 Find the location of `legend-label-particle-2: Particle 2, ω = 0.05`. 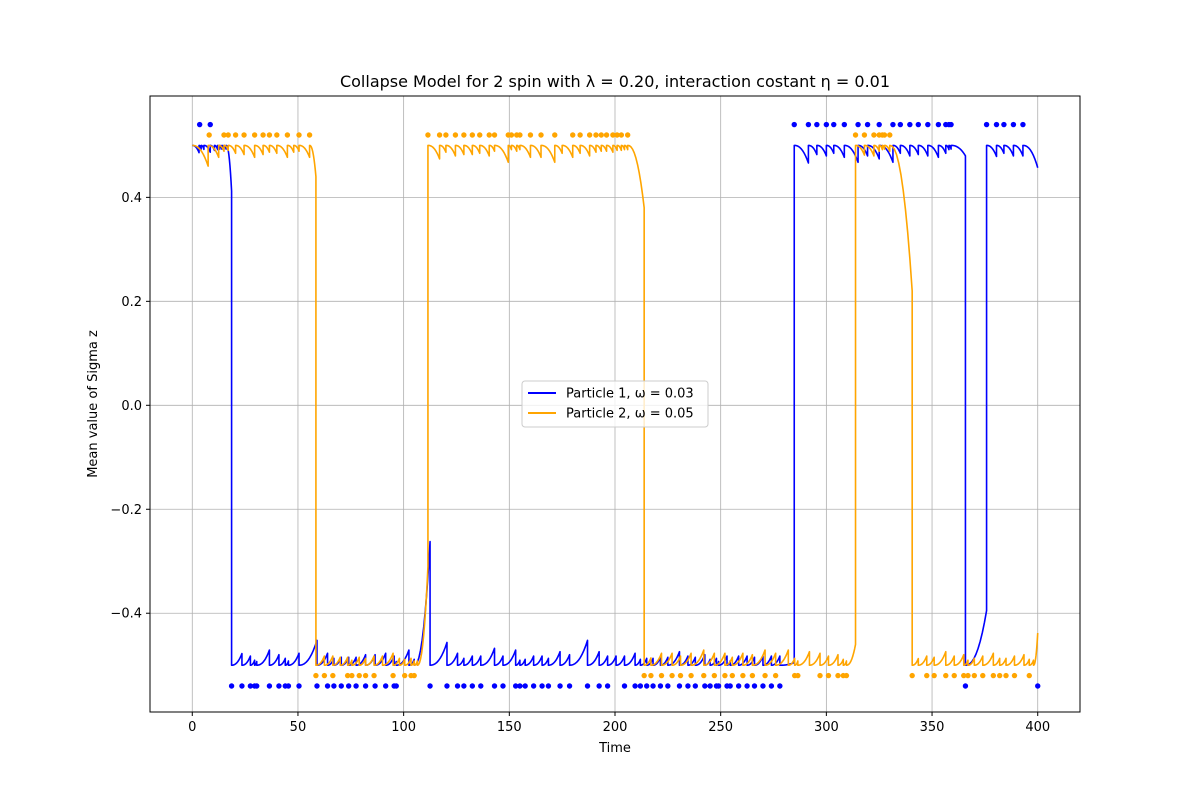

legend-label-particle-2: Particle 2, ω = 0.05 is located at coordinates (630, 414).